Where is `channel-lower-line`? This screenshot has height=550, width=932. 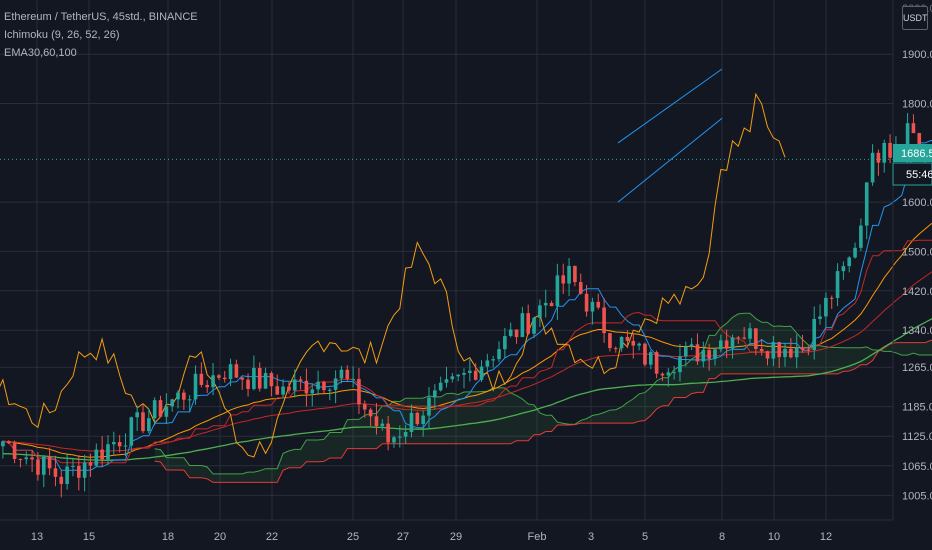
channel-lower-line is located at coordinates (670, 160).